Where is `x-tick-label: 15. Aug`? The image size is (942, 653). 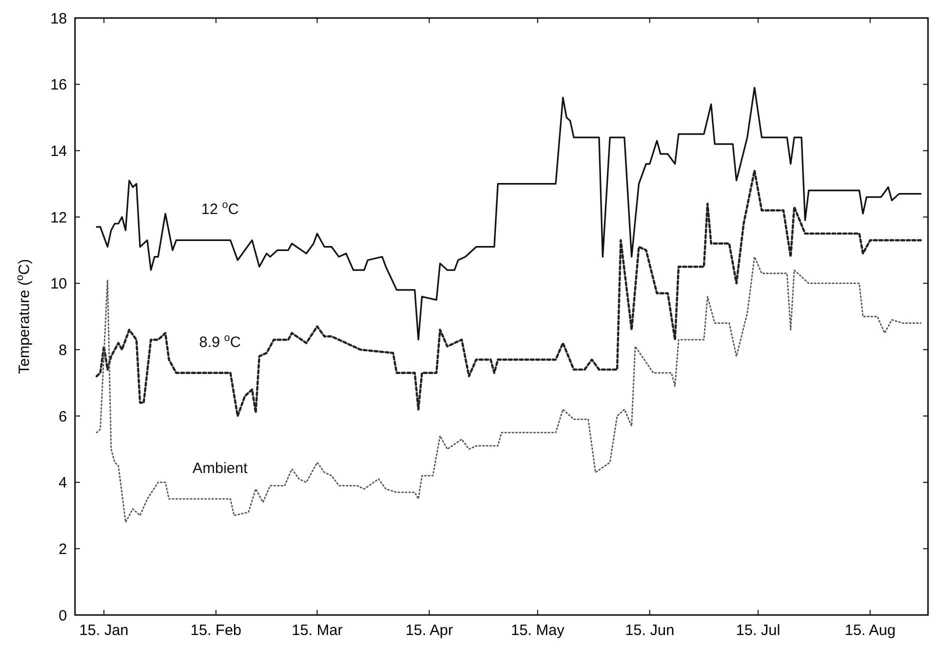 x-tick-label: 15. Aug is located at coordinates (870, 630).